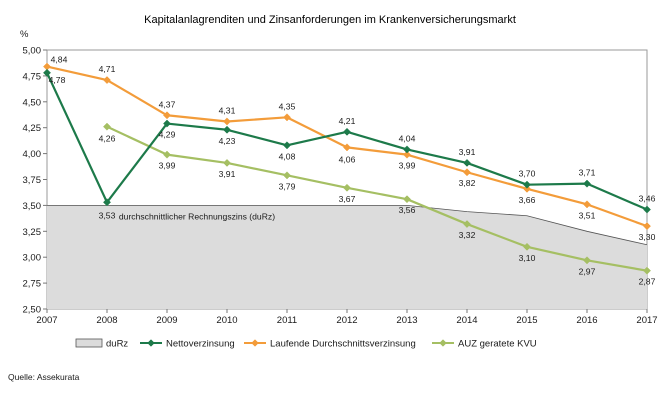  I want to click on y-tick-label: 2,50, so click(32, 310).